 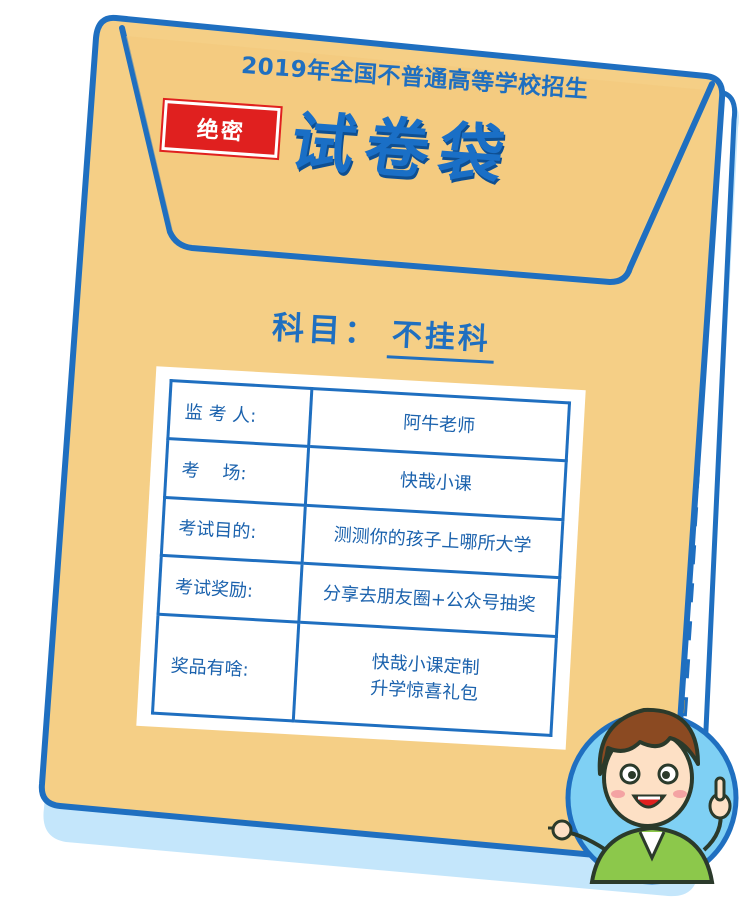 I want to click on row-key: 考 场:, so click(x=236, y=472).